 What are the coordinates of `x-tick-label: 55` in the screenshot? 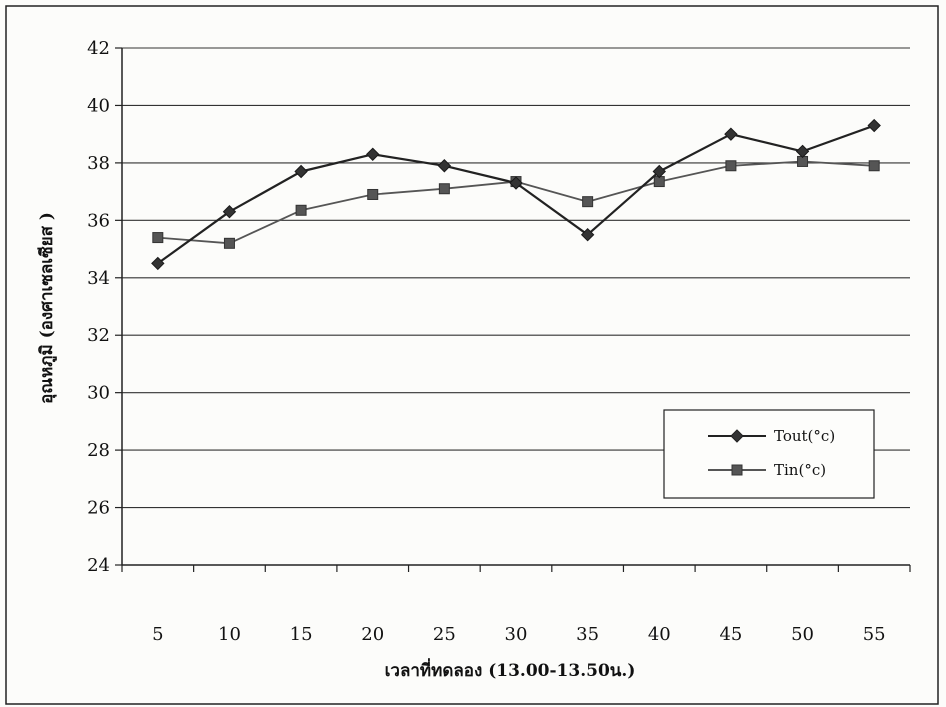 It's located at (874, 634).